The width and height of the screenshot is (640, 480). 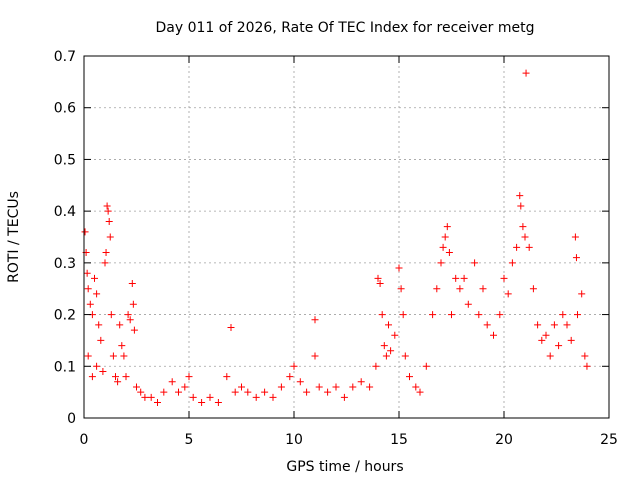 What do you see at coordinates (504, 440) in the screenshot?
I see `x-tick-label: 20` at bounding box center [504, 440].